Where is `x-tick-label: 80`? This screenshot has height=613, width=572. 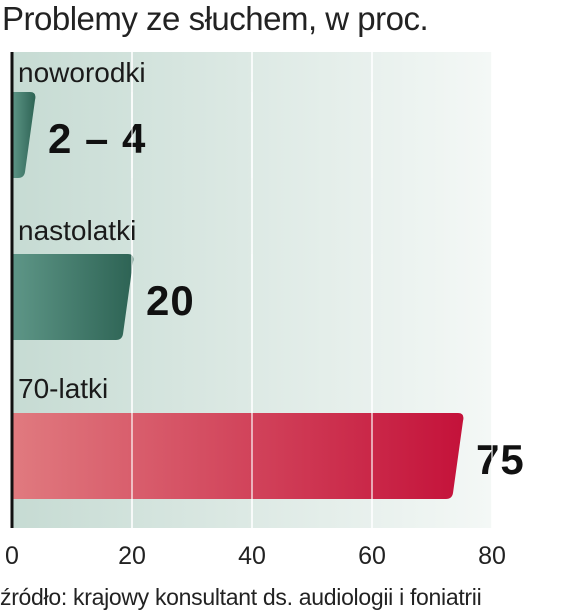
x-tick-label: 80 is located at coordinates (492, 556).